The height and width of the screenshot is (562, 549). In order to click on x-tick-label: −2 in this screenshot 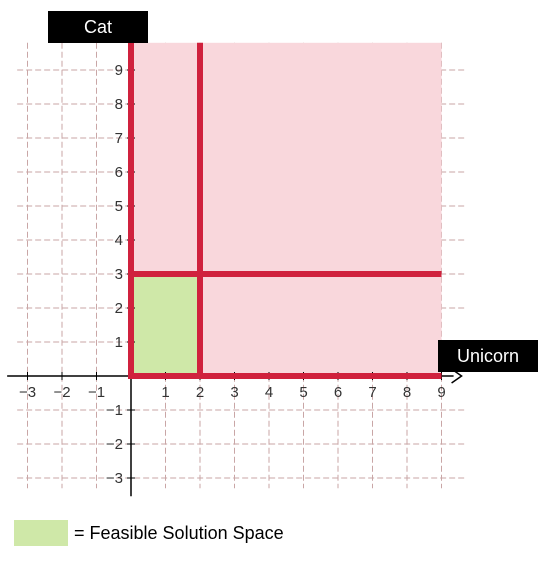, I will do `click(61, 392)`.